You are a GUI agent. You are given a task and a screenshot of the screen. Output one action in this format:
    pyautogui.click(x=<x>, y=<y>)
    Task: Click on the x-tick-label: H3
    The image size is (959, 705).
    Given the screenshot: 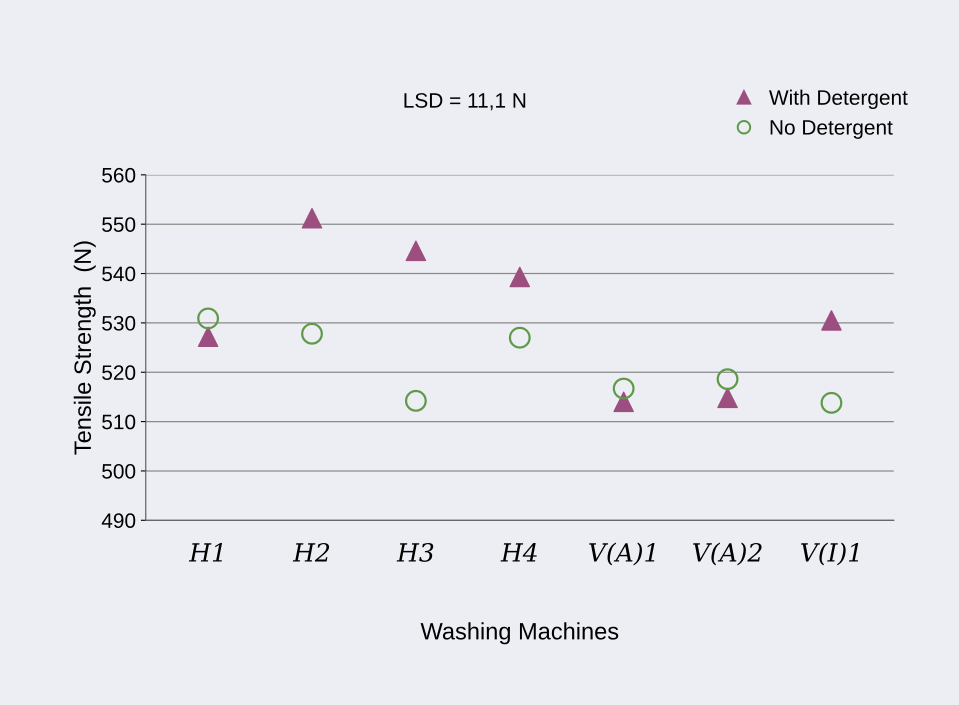 What is the action you would take?
    pyautogui.click(x=415, y=552)
    